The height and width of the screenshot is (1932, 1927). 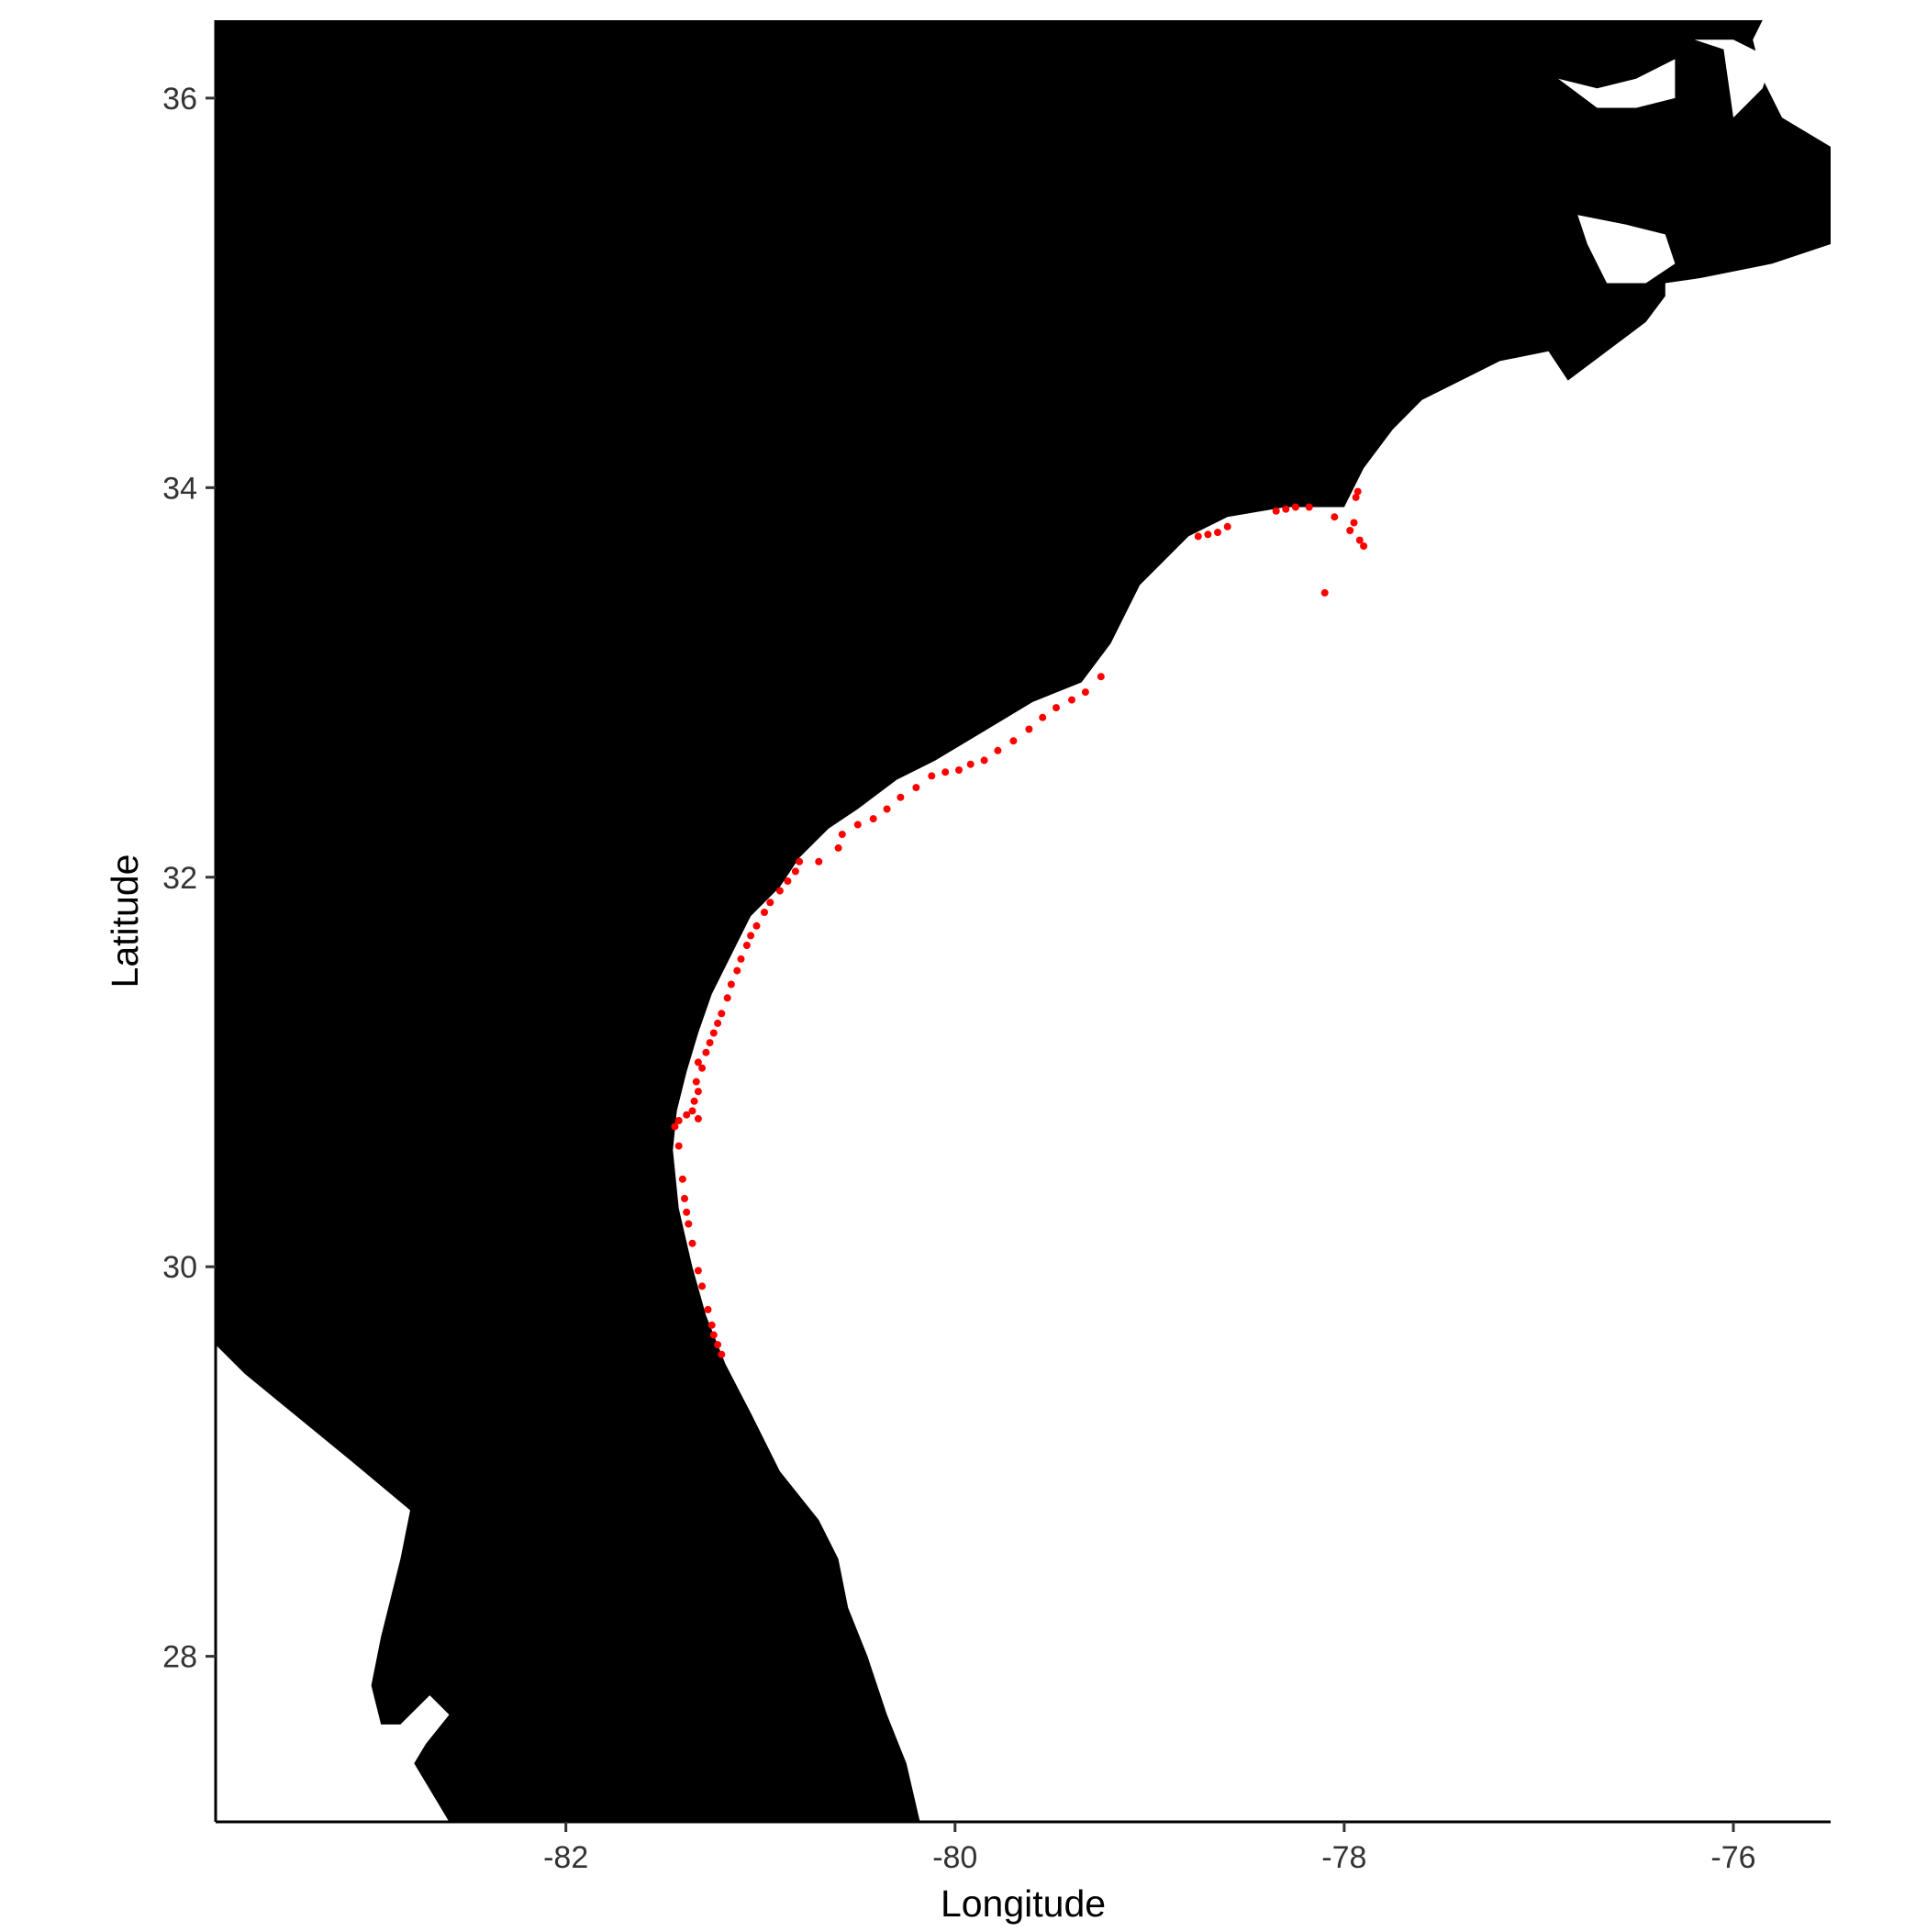 I want to click on x-tick-label: -82, so click(x=565, y=1857).